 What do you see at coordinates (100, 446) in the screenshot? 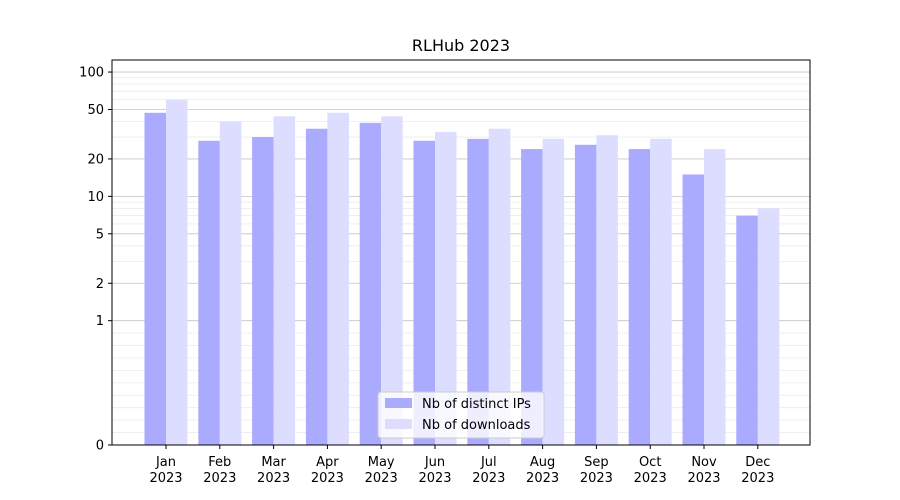
I see `y-tick-label: 0` at bounding box center [100, 446].